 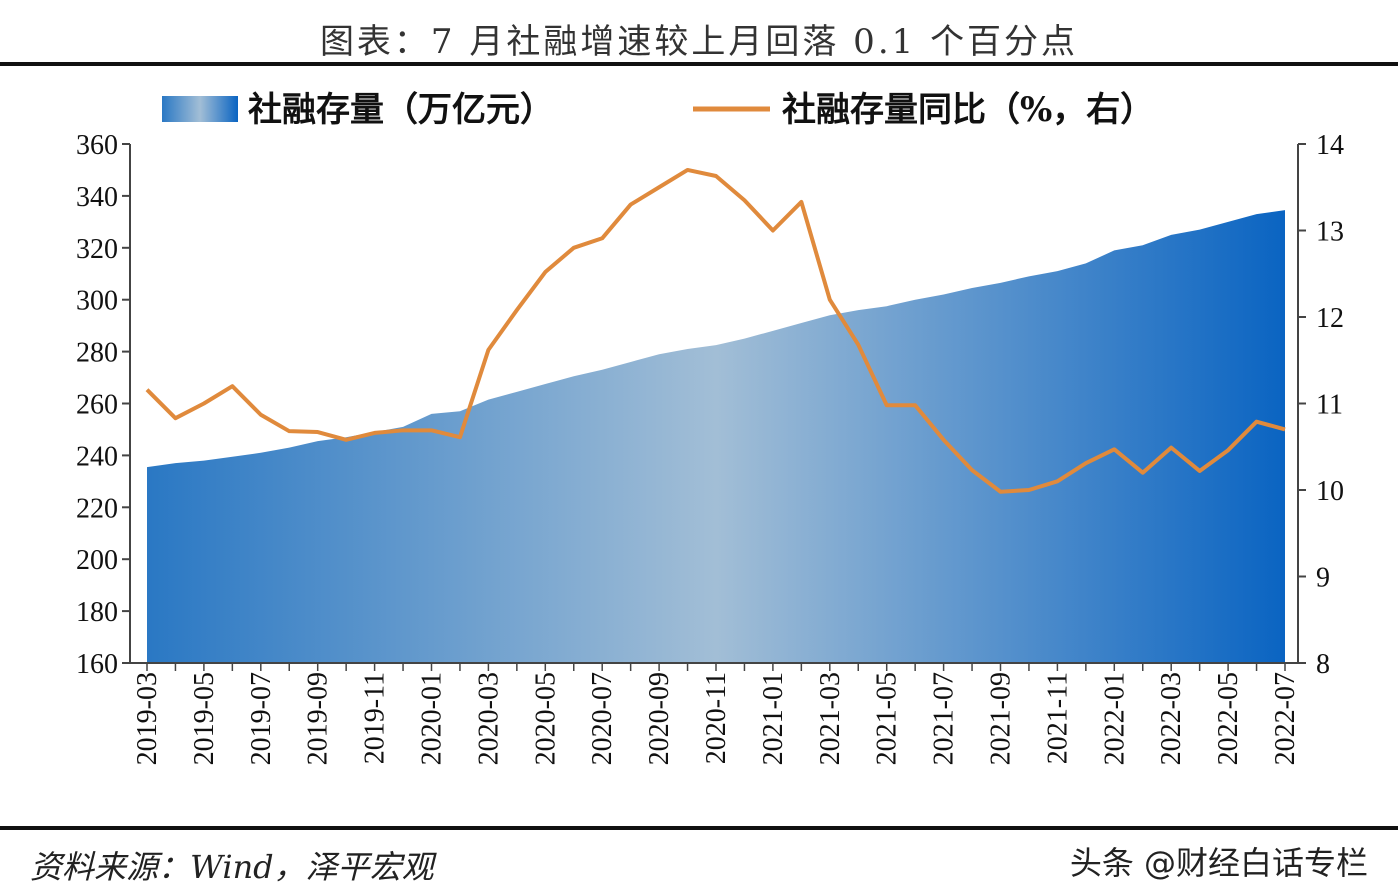 I want to click on x-tick-label: 2019-07, so click(x=261, y=718).